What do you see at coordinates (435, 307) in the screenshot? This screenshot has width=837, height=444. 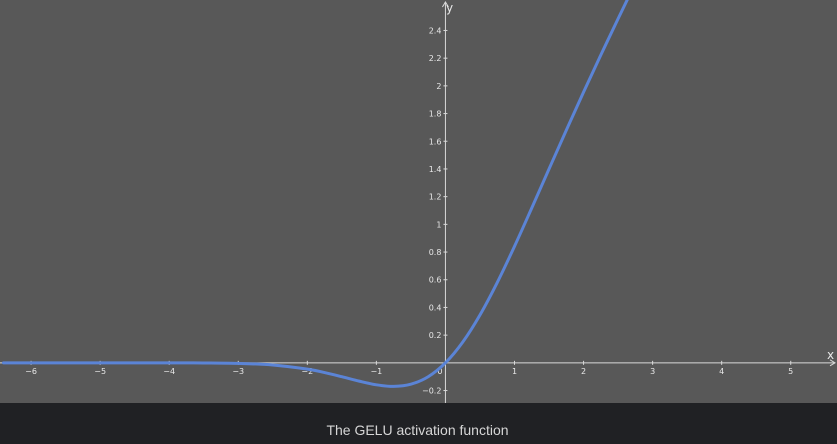 I see `y-tick-label: 0.4` at bounding box center [435, 307].